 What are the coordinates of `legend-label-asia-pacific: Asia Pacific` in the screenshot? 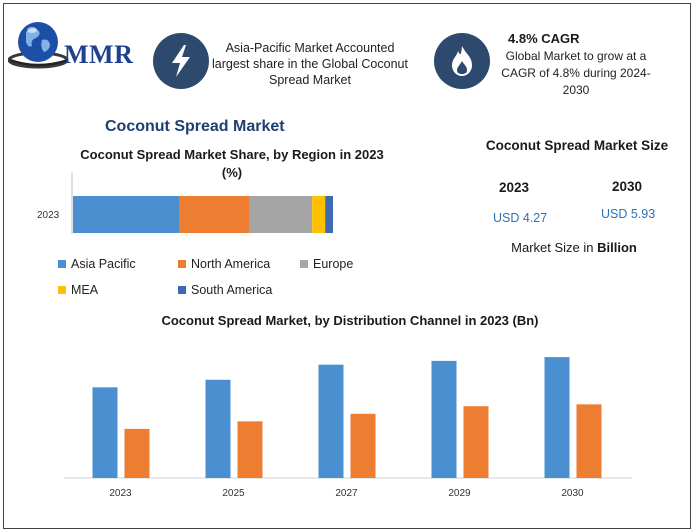 It's located at (103, 264).